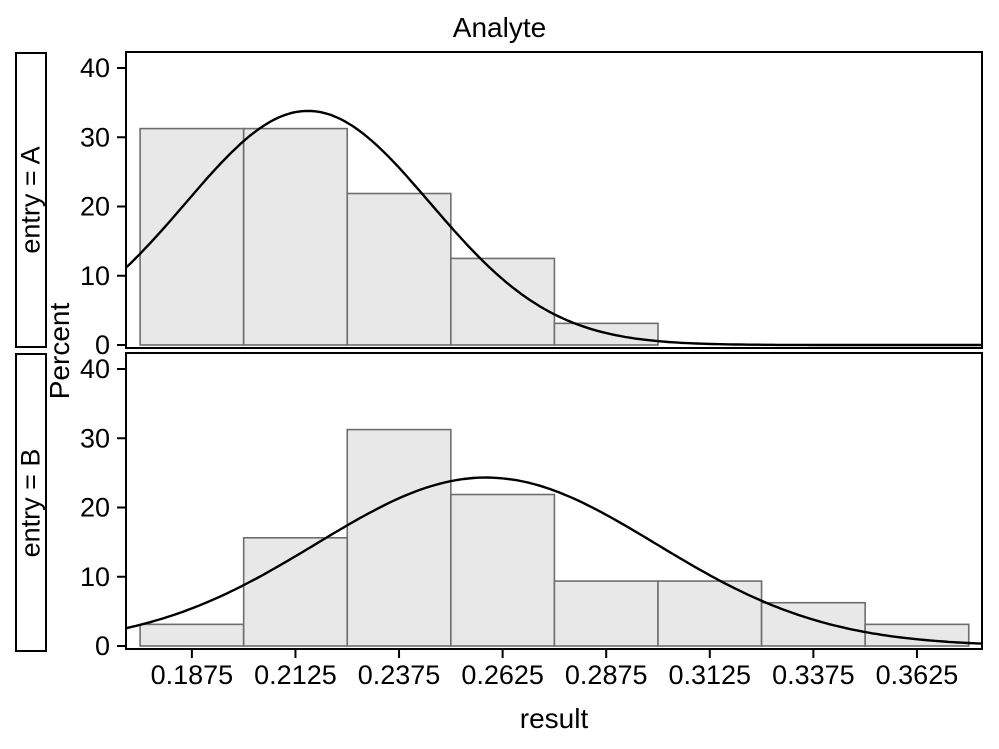  Describe the element at coordinates (502, 675) in the screenshot. I see `x-tick-label: 0.2625` at that location.